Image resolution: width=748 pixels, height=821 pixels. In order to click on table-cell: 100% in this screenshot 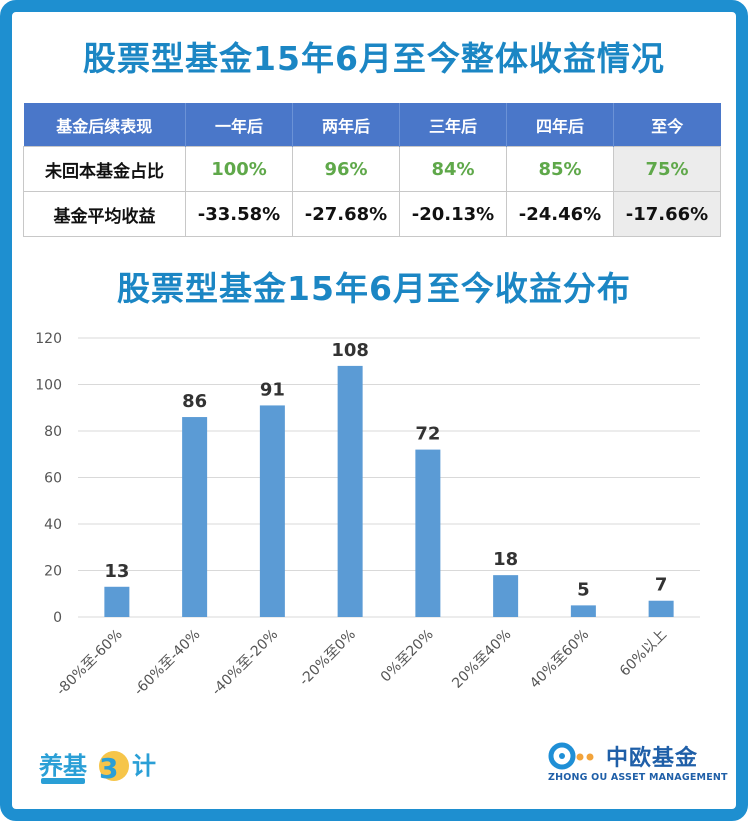, I will do `click(239, 169)`.